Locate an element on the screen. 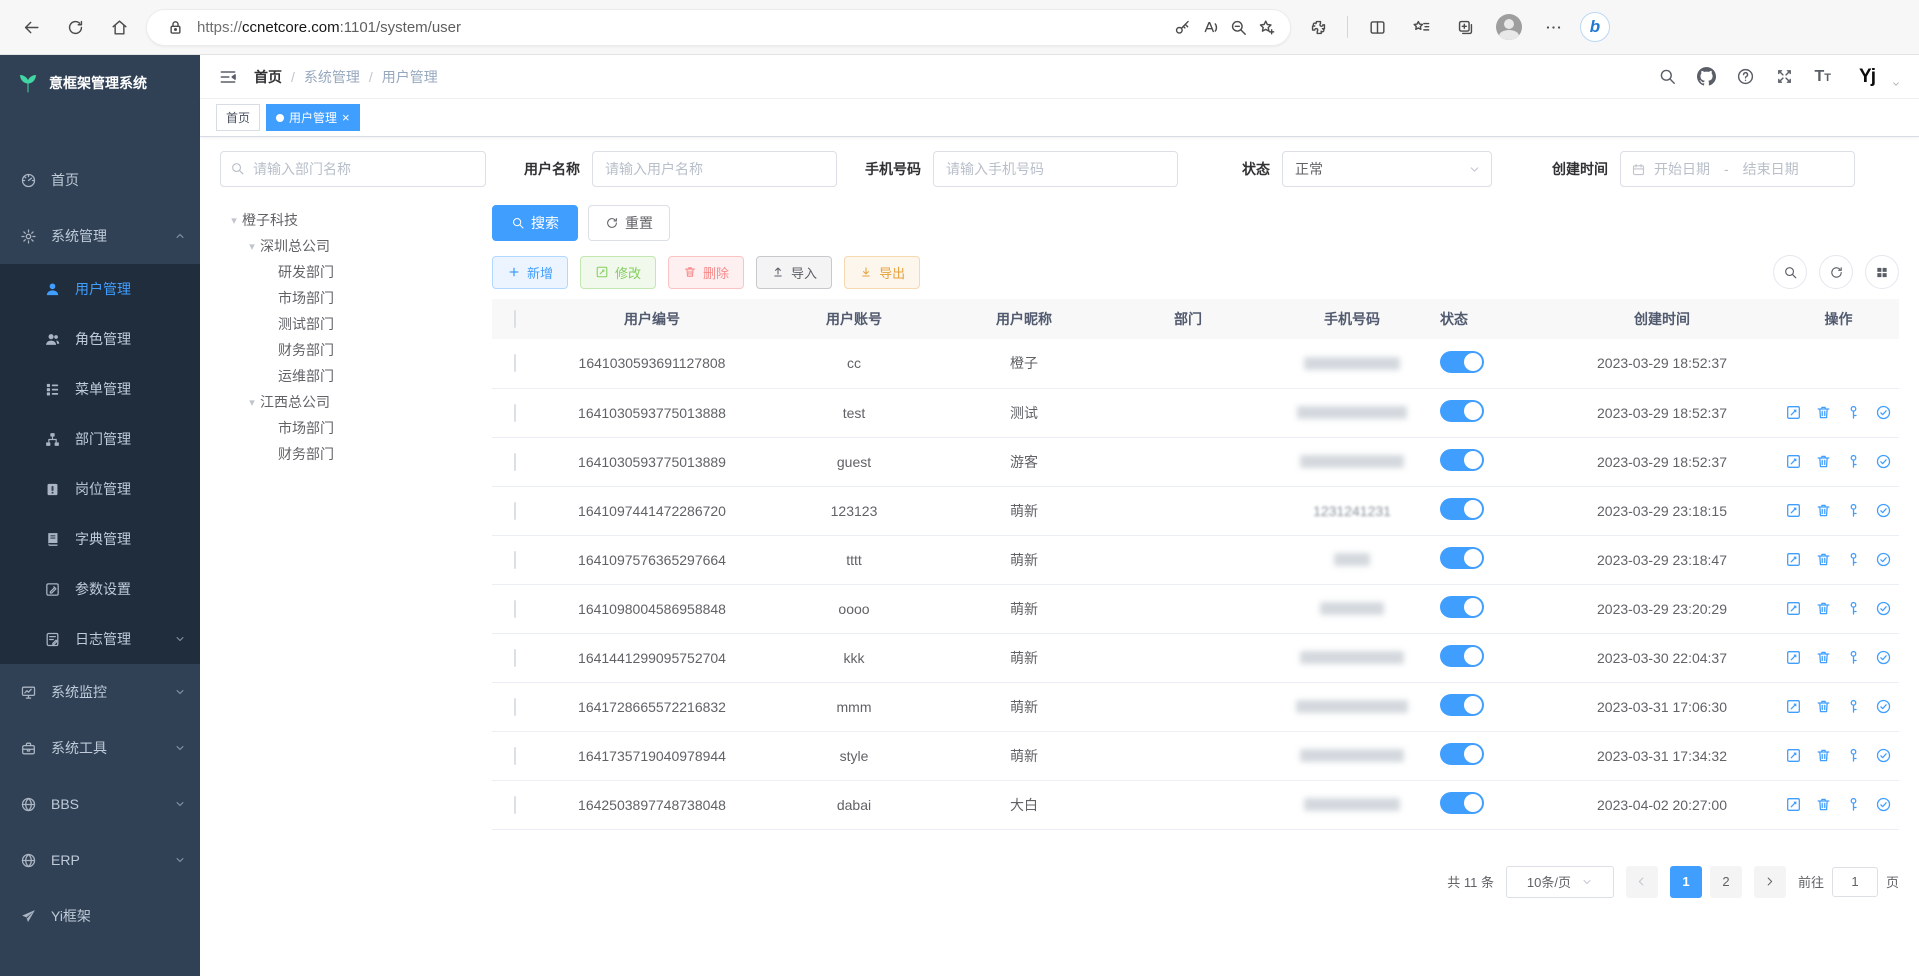 The height and width of the screenshot is (977, 1919). tab-首页: 首页 is located at coordinates (238, 117).